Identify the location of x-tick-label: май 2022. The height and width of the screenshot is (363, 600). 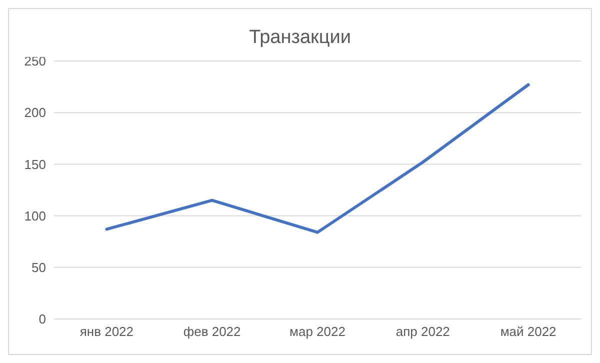
(528, 332).